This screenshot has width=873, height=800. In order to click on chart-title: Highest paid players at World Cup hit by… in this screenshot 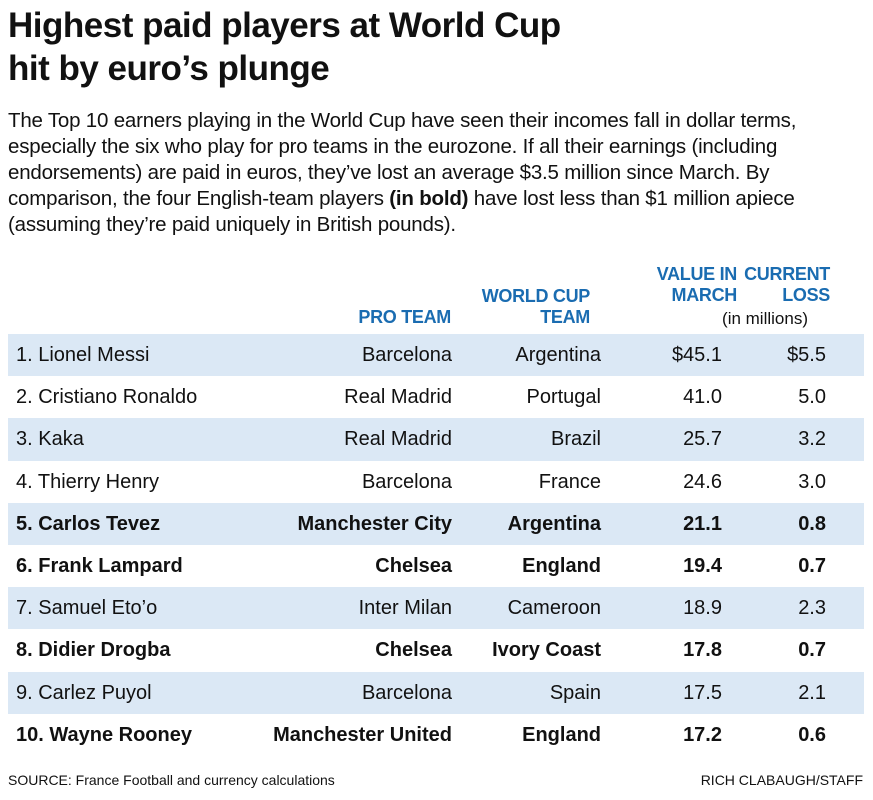, I will do `click(438, 47)`.